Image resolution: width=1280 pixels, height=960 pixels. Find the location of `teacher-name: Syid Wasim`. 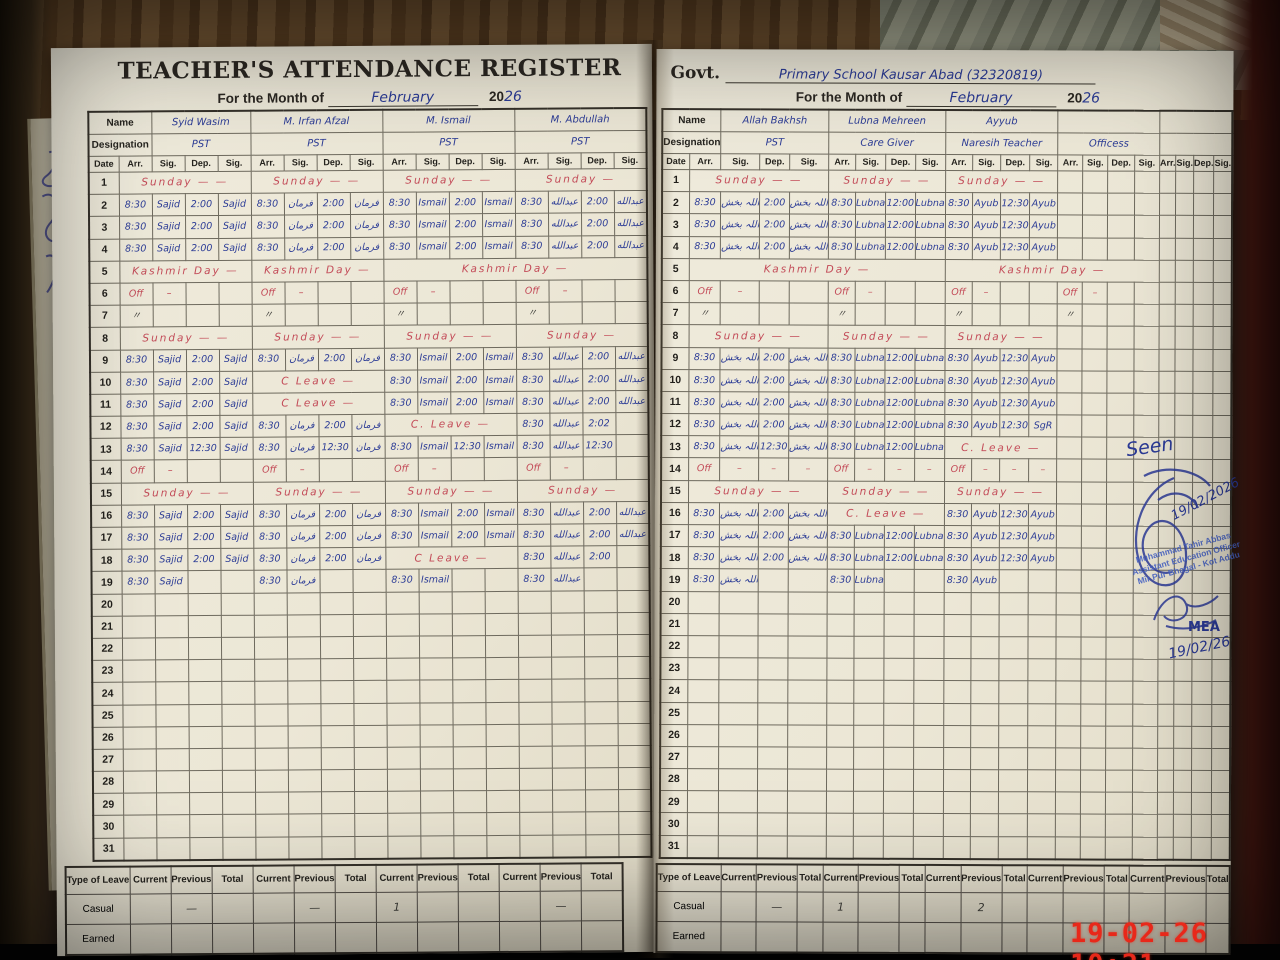

teacher-name: Syid Wasim is located at coordinates (201, 122).